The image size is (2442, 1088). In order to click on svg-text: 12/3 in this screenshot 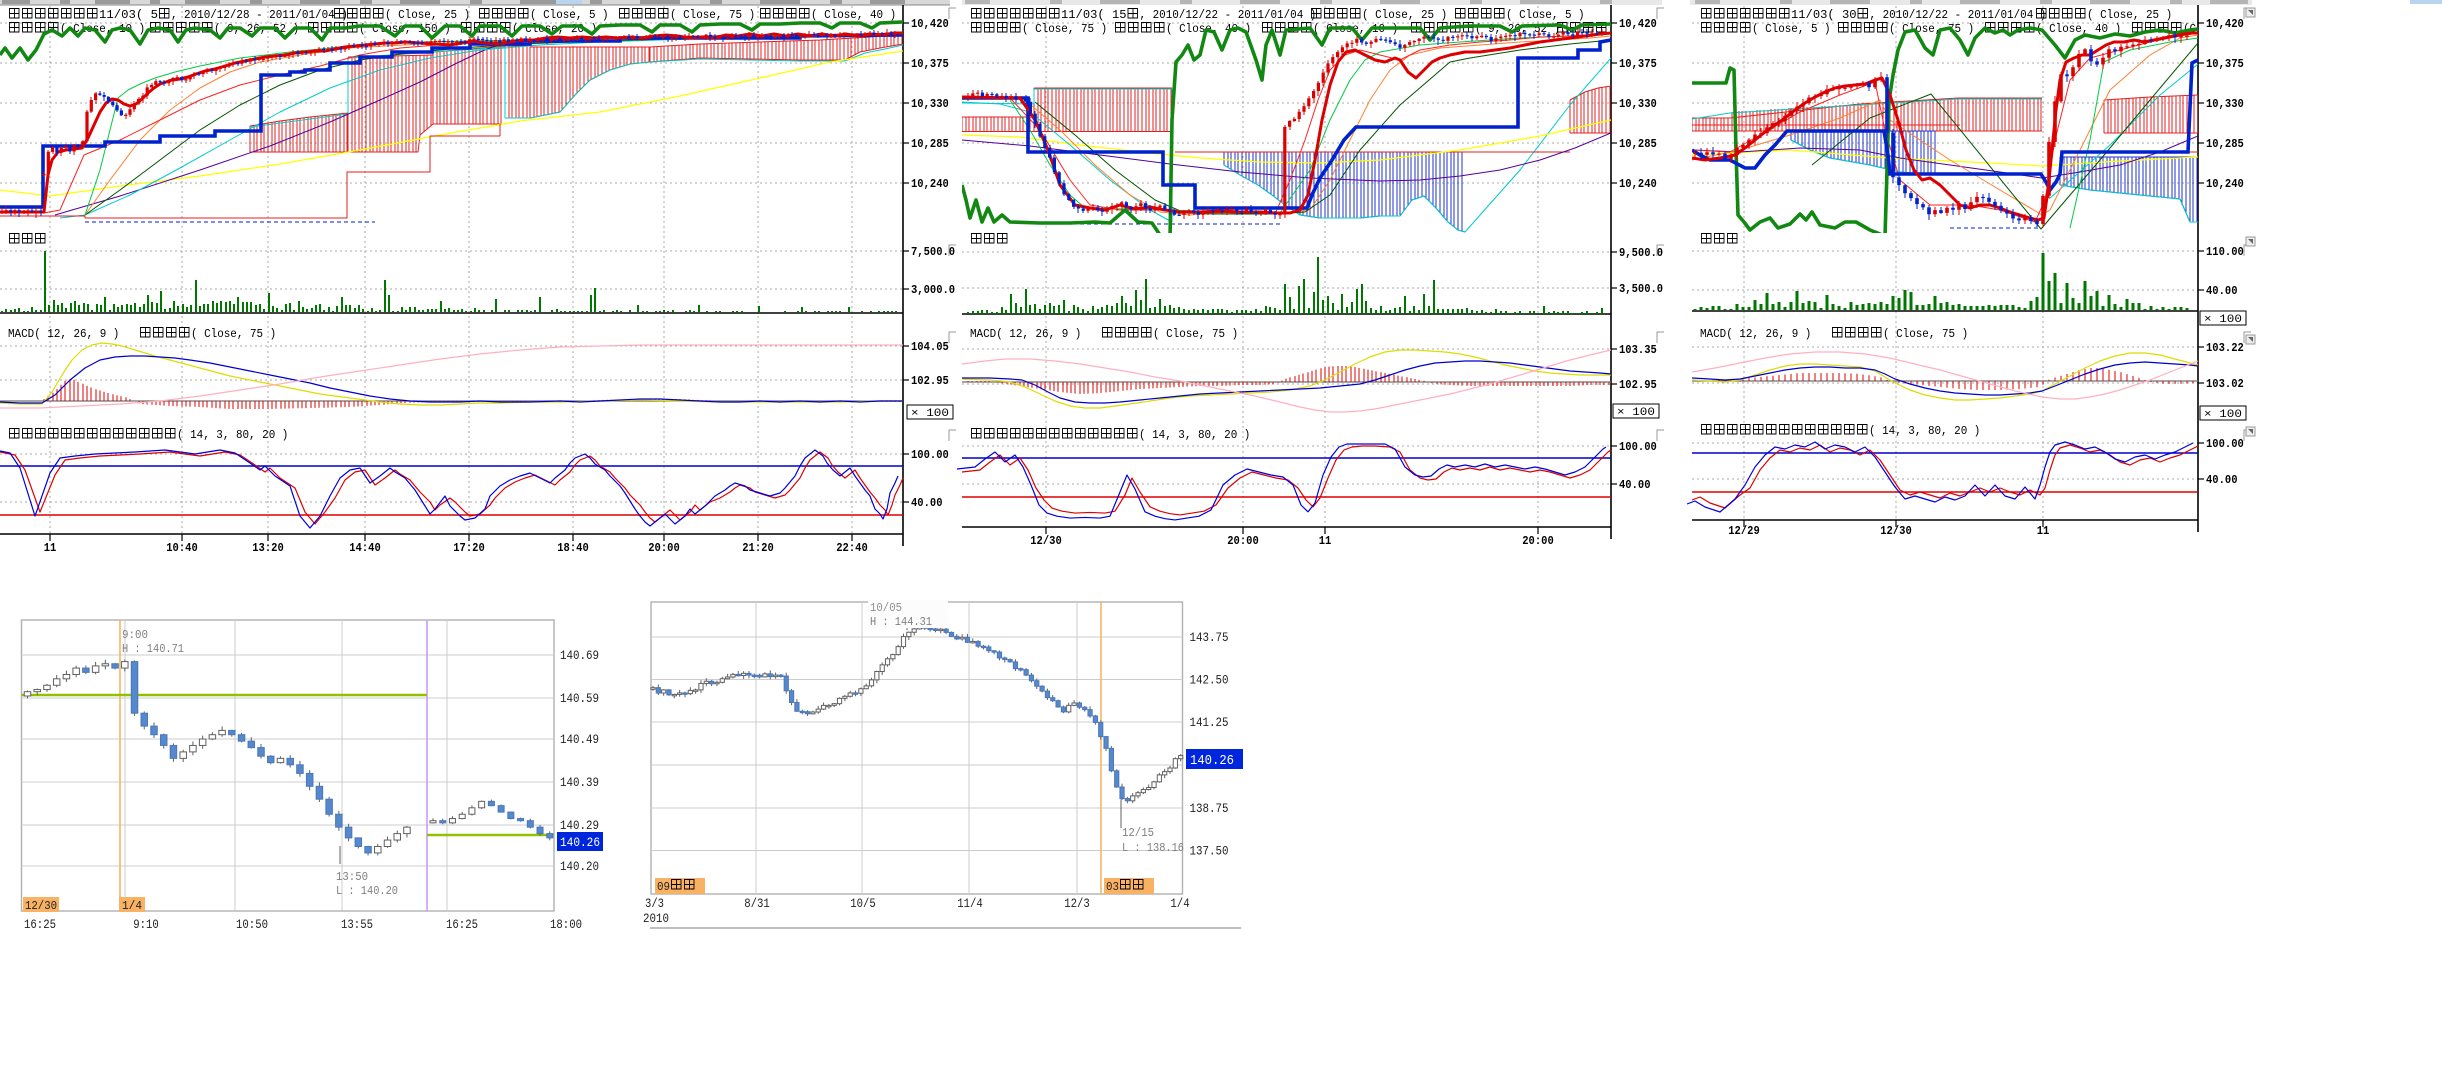, I will do `click(1077, 903)`.